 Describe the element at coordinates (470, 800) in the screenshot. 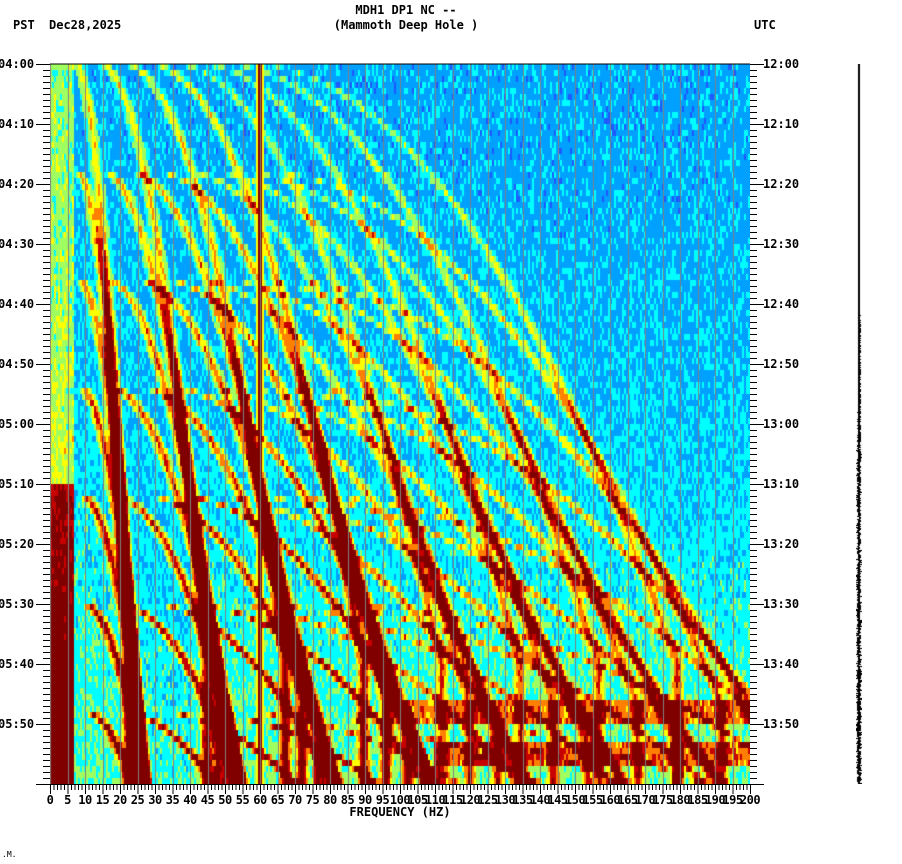

I see `x-tick-label: 120` at that location.